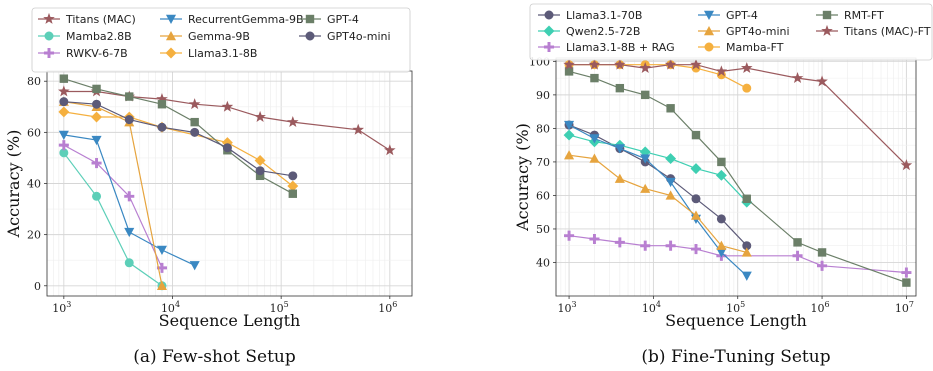  What do you see at coordinates (758, 31) in the screenshot?
I see `legend-label: GPT4o-mini` at bounding box center [758, 31].